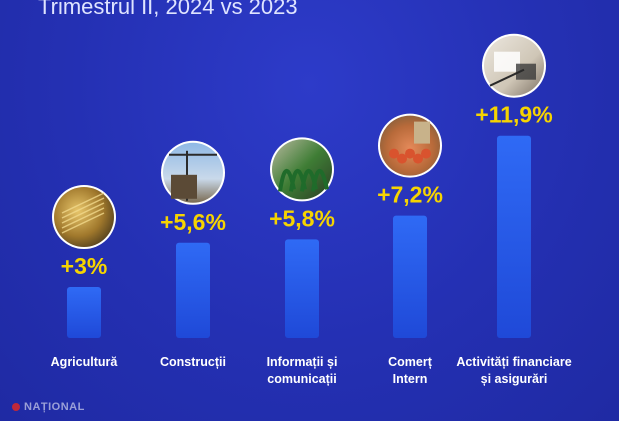 This screenshot has height=421, width=619. What do you see at coordinates (507, 61) in the screenshot?
I see `document` at bounding box center [507, 61].